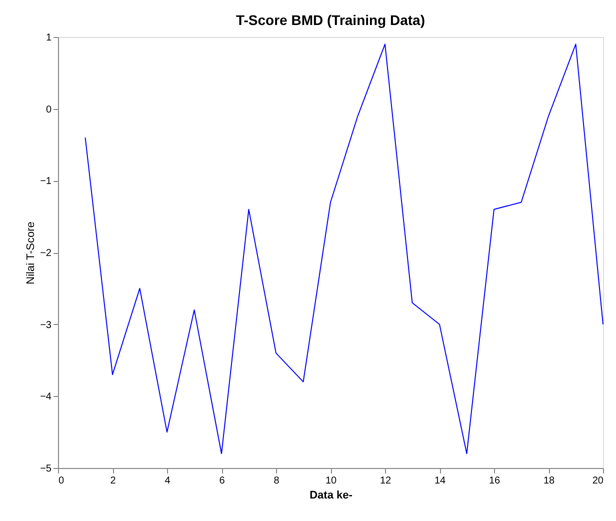  Describe the element at coordinates (598, 481) in the screenshot. I see `x-tick-label: 20` at that location.